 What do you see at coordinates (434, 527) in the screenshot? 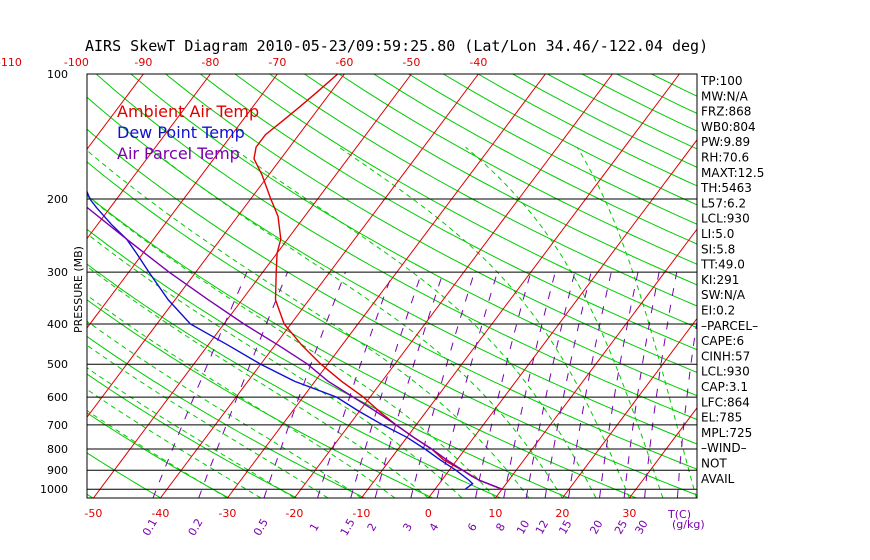
I see `mixing-ratio-tick-label: 4` at bounding box center [434, 527].